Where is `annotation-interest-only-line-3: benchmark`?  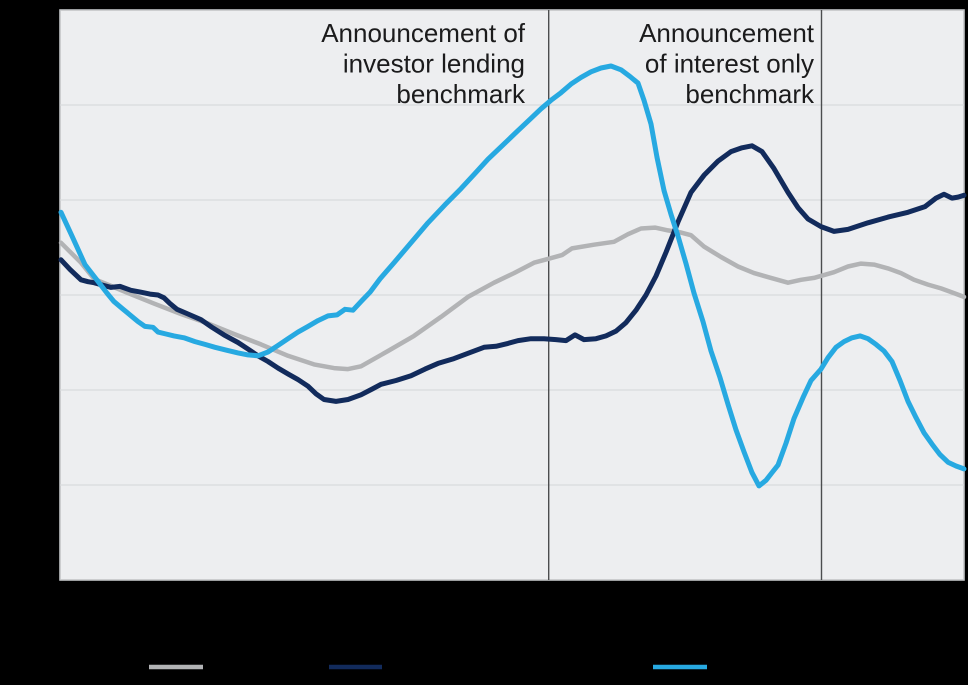 annotation-interest-only-line-3: benchmark is located at coordinates (750, 94).